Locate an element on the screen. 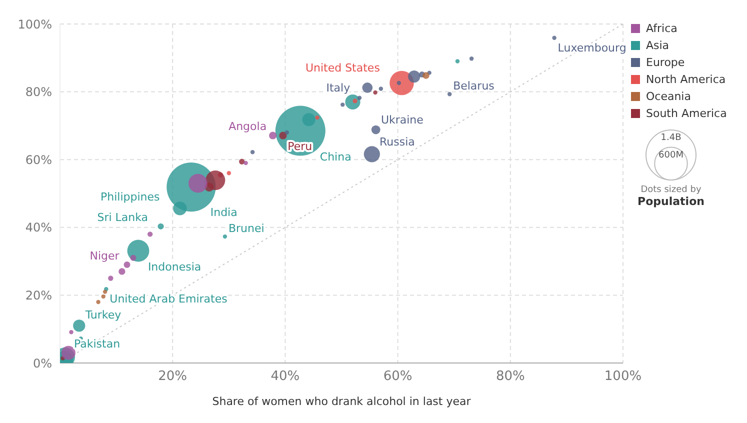 The width and height of the screenshot is (747, 423). annotation: Brunei is located at coordinates (246, 229).